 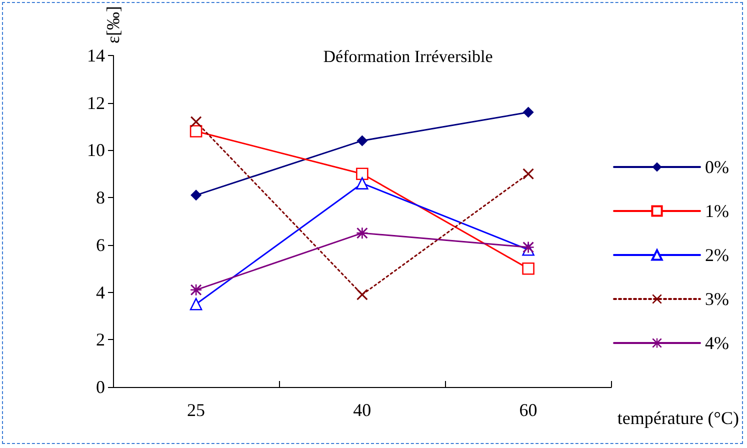 What do you see at coordinates (717, 167) in the screenshot?
I see `legend-label: 0%` at bounding box center [717, 167].